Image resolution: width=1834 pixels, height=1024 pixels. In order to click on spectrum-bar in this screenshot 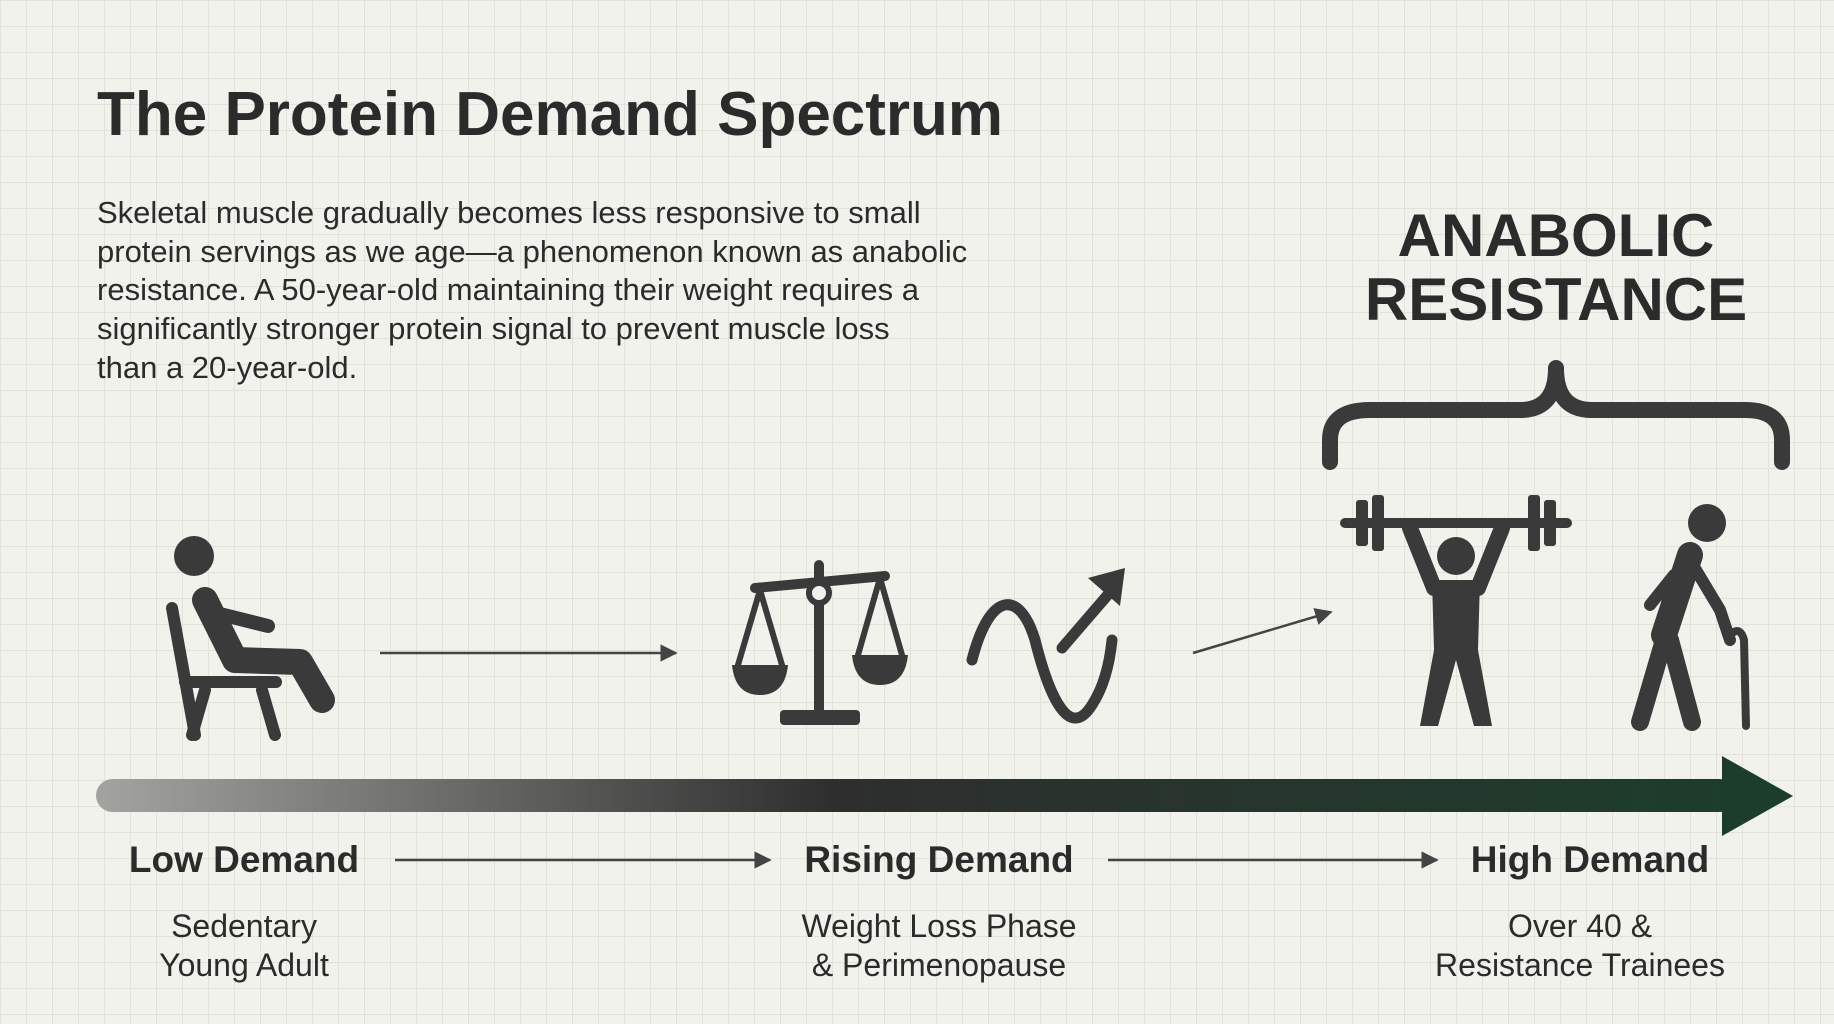, I will do `click(916, 795)`.